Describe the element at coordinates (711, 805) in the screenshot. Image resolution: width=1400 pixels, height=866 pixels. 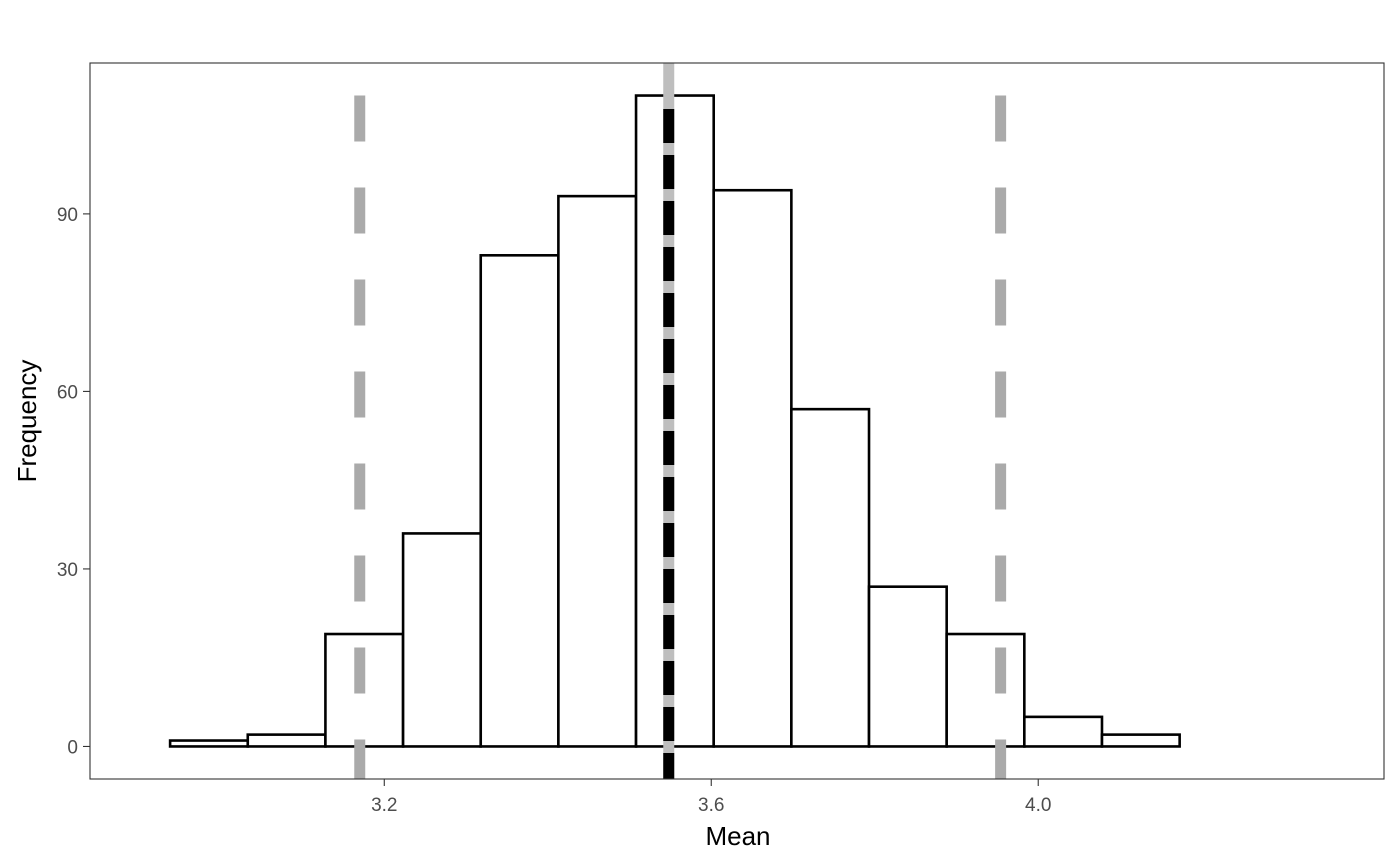
I see `x-tick-label-1: 3.6` at that location.